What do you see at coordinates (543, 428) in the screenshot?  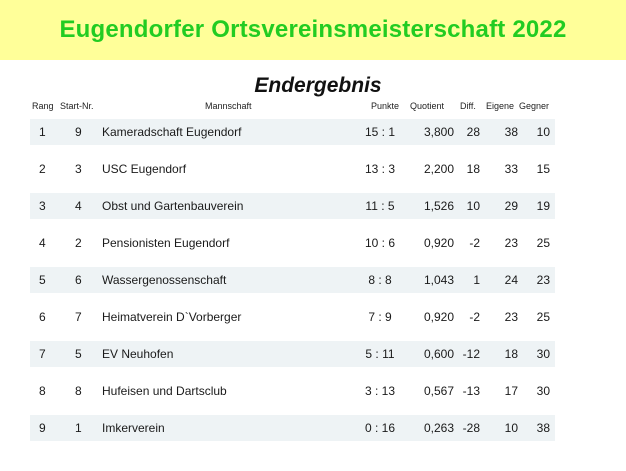 I see `cell-gegner: 38` at bounding box center [543, 428].